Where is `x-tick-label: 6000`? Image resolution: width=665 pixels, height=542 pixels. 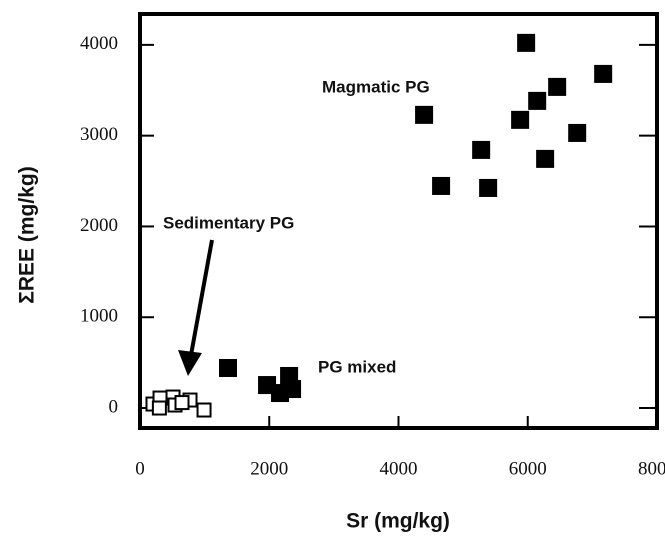
x-tick-label: 6000 is located at coordinates (528, 468).